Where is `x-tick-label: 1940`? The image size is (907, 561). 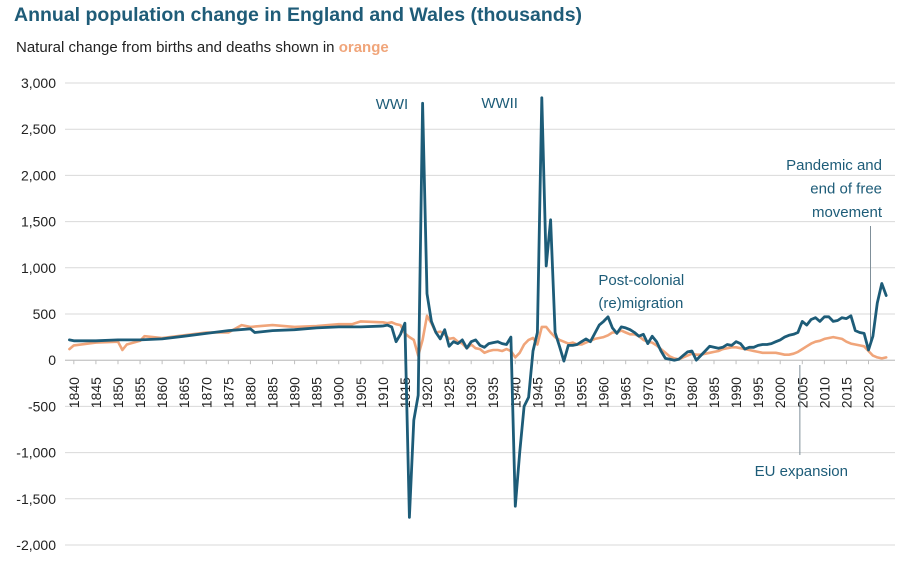
x-tick-label: 1940 is located at coordinates (515, 392).